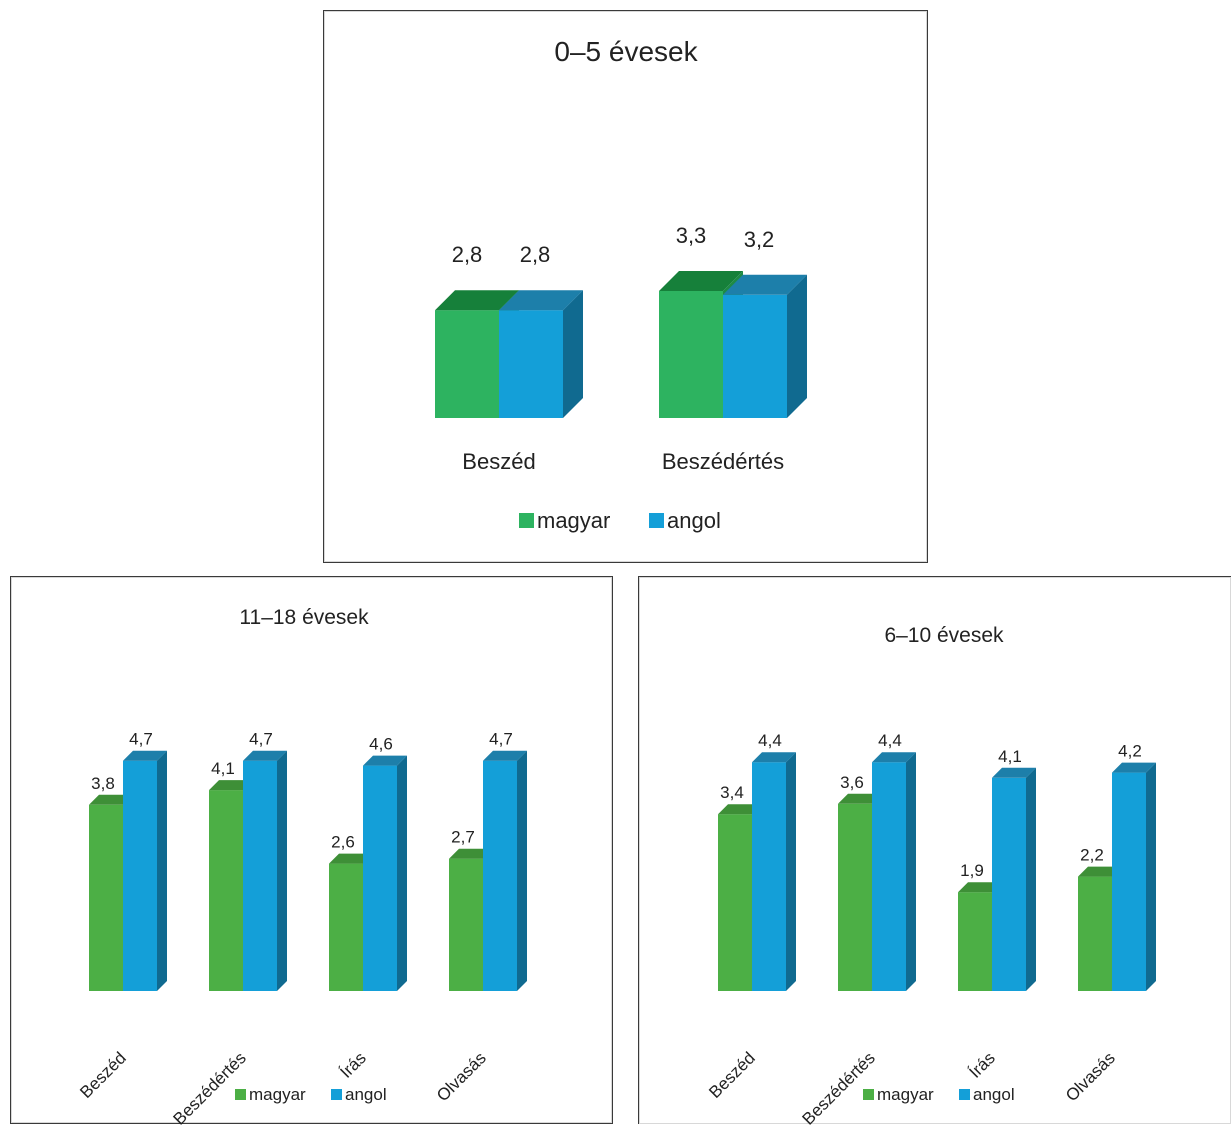 This screenshot has height=1125, width=1231. What do you see at coordinates (1010, 756) in the screenshot?
I see `data-label-angol-2: 4,1` at bounding box center [1010, 756].